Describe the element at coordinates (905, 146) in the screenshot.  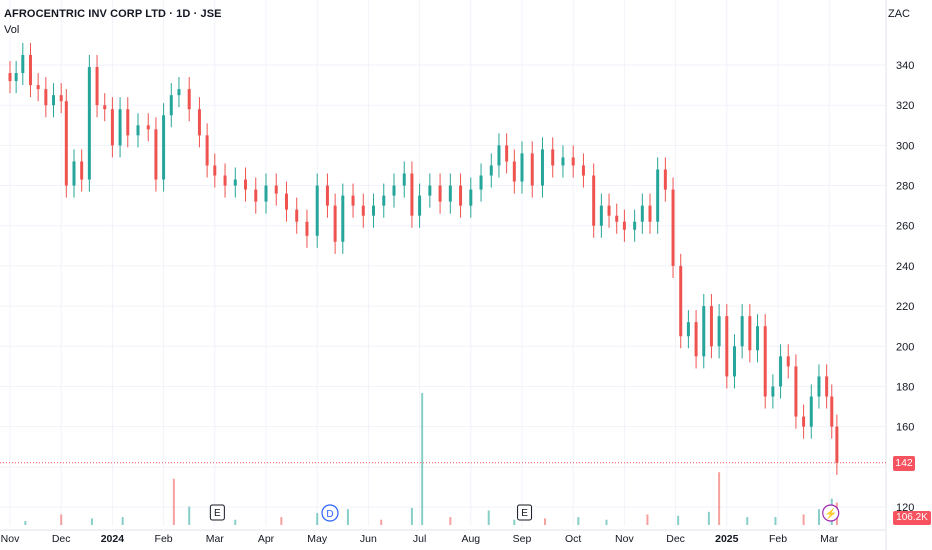
I see `y-tick-label: 300` at that location.